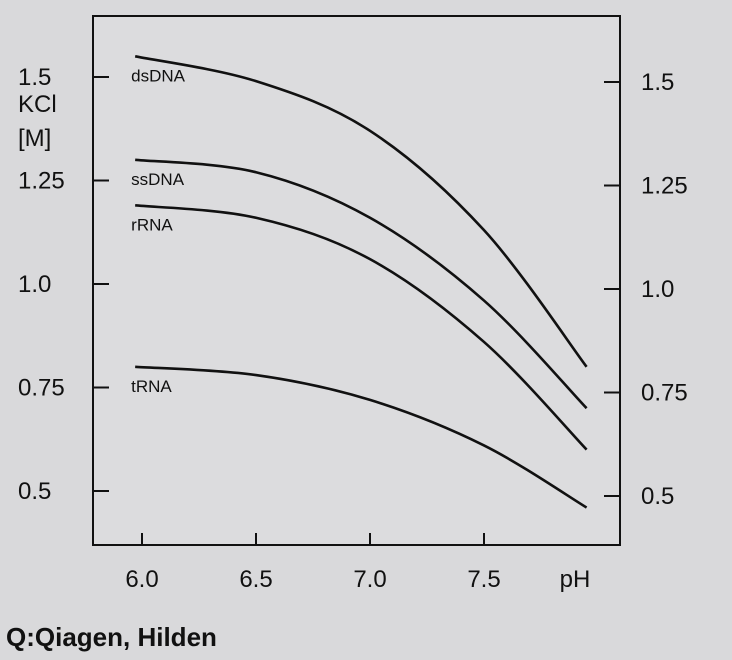 This screenshot has width=732, height=660. I want to click on x-tick-label: 6.0, so click(141, 579).